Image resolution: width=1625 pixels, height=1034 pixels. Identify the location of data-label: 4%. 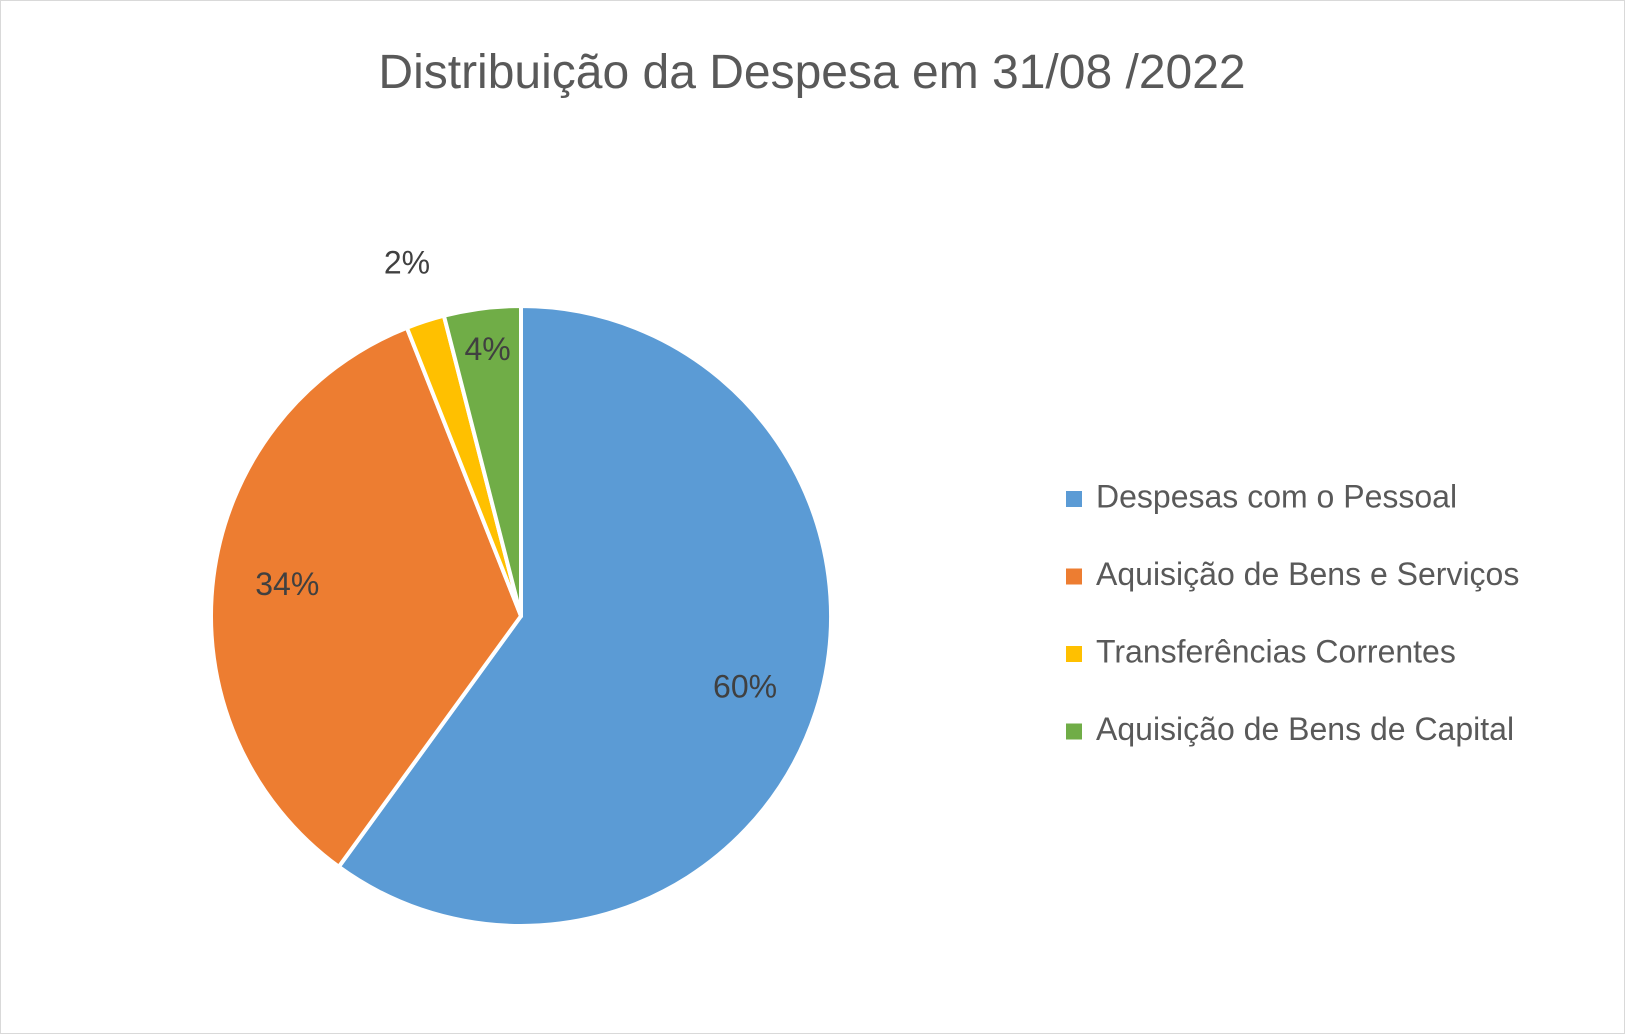
(487, 349).